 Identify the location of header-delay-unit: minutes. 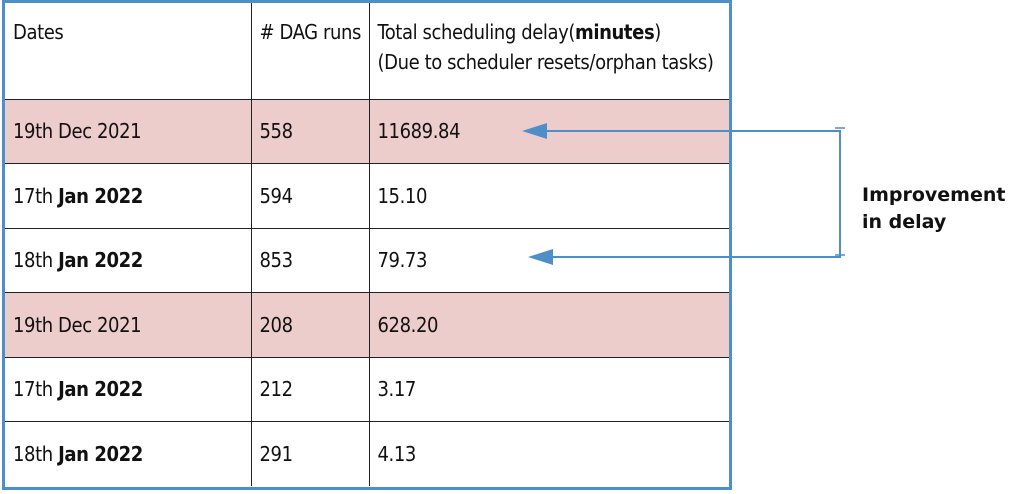
(615, 32).